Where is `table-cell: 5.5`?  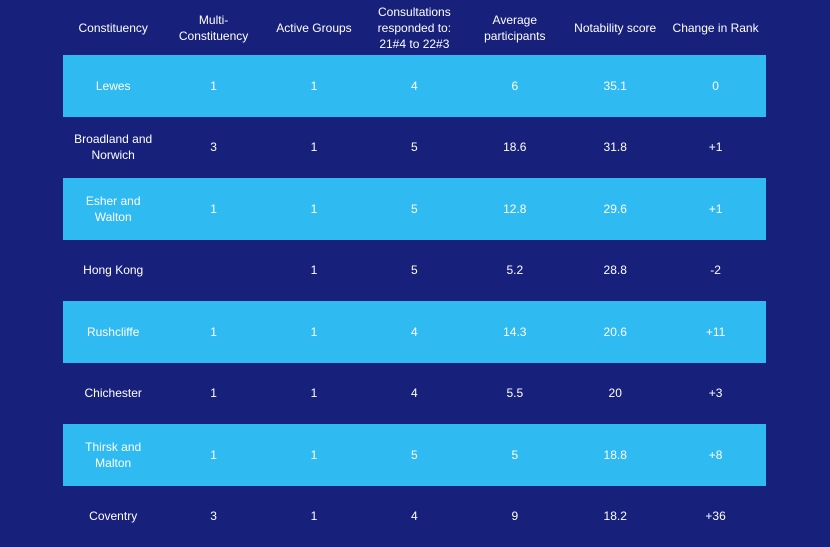 table-cell: 5.5 is located at coordinates (515, 394).